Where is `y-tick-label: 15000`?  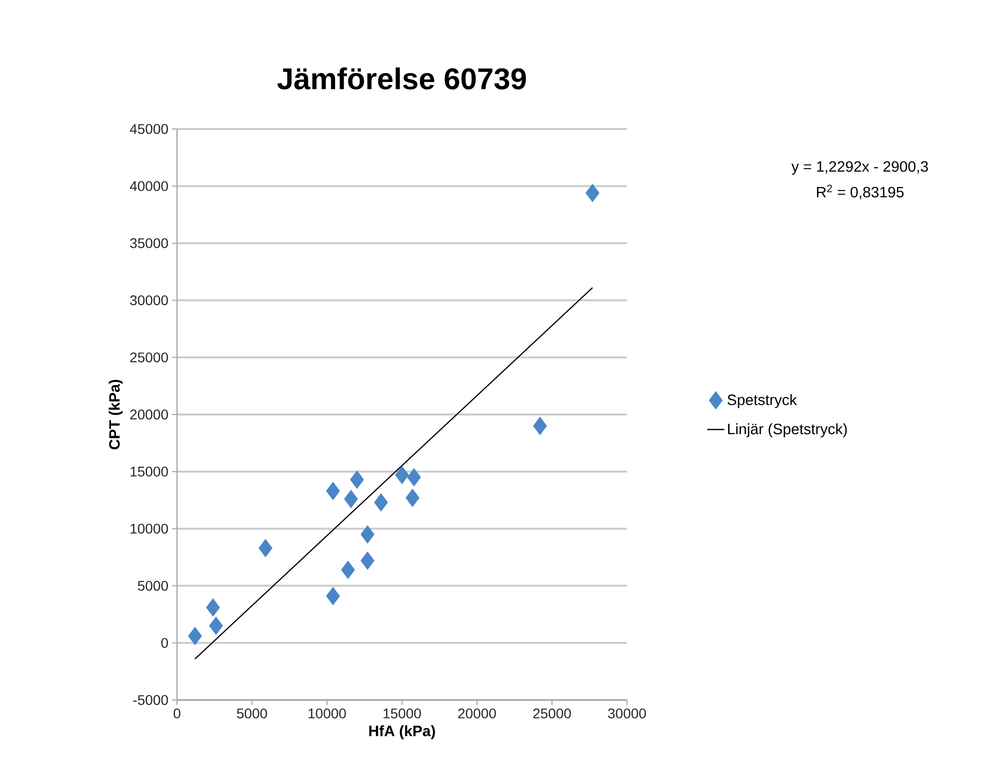 y-tick-label: 15000 is located at coordinates (149, 471).